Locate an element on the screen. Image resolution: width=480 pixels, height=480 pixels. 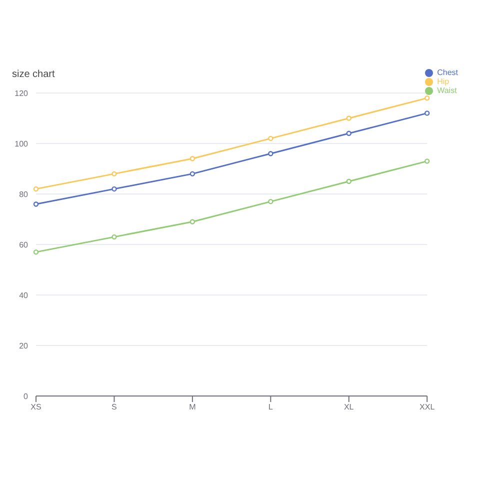
legend-label: Chest is located at coordinates (447, 72).